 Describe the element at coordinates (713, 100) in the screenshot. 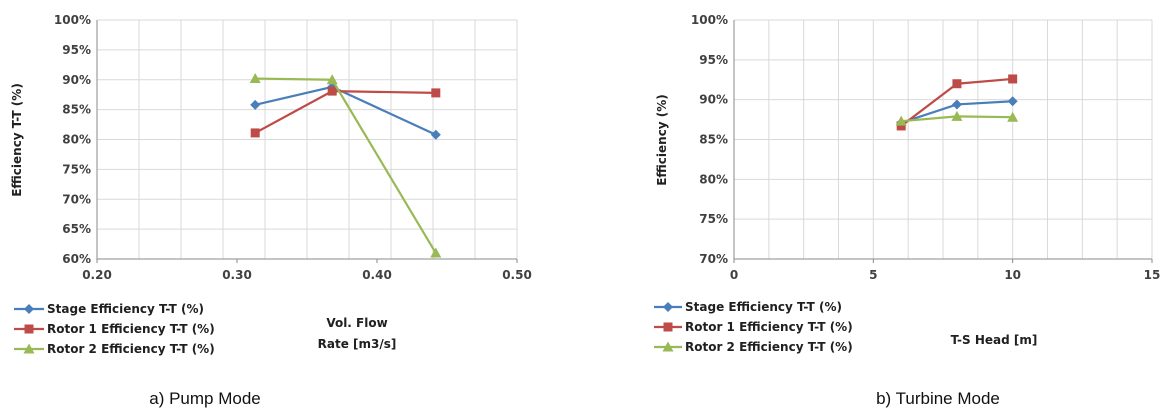

I see `turbine-ytick-label: 90%` at that location.